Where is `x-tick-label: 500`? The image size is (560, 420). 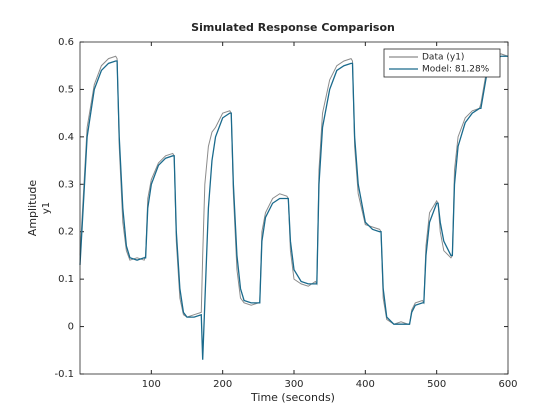 x-tick-label: 500 is located at coordinates (436, 384).